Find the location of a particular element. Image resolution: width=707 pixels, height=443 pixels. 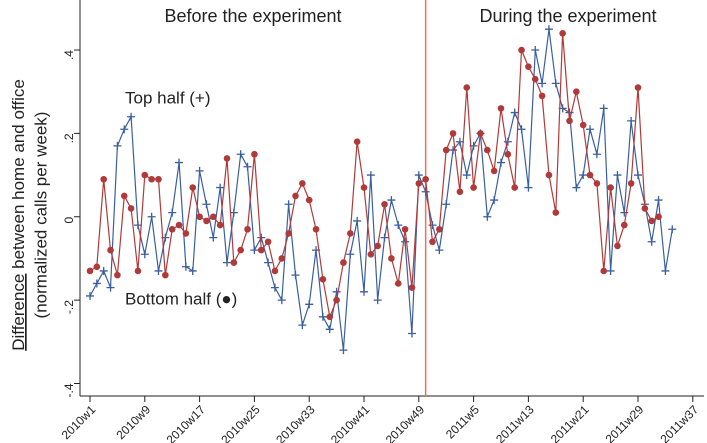

y-axis-label: (normalized calls per week) is located at coordinates (40, 215).